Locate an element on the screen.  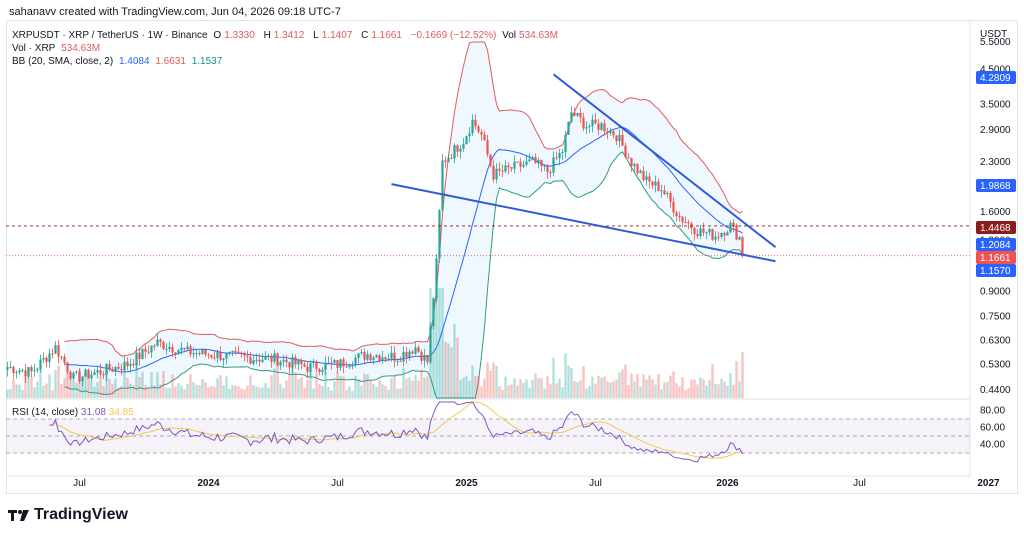
price-axis-tag is located at coordinates (996, 257).